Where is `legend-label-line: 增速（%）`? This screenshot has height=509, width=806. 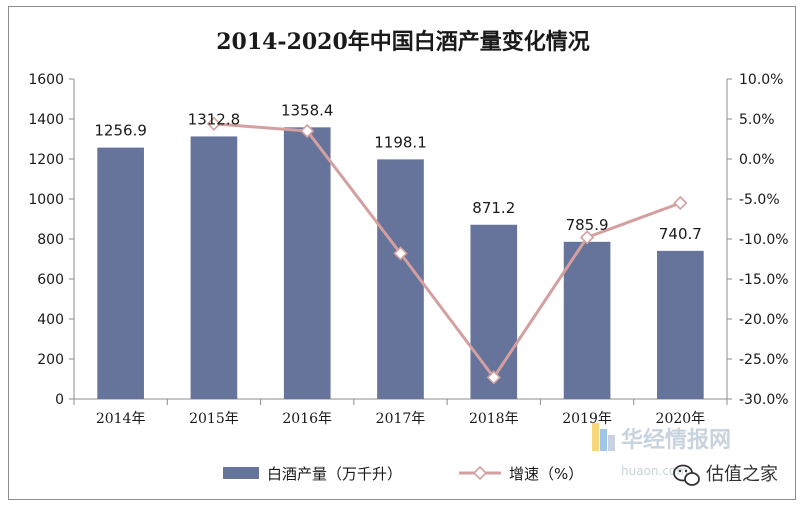
legend-label-line: 增速（%） is located at coordinates (546, 474).